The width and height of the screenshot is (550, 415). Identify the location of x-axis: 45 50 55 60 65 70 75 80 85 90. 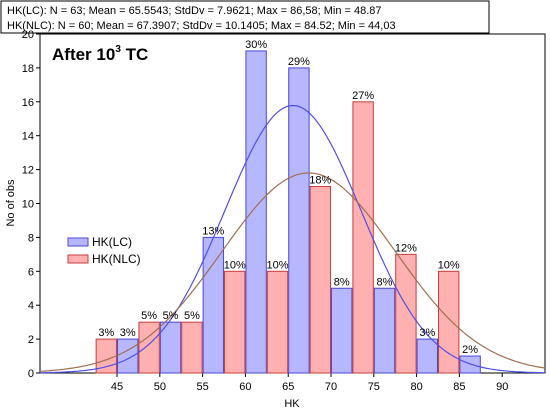
(309, 383).